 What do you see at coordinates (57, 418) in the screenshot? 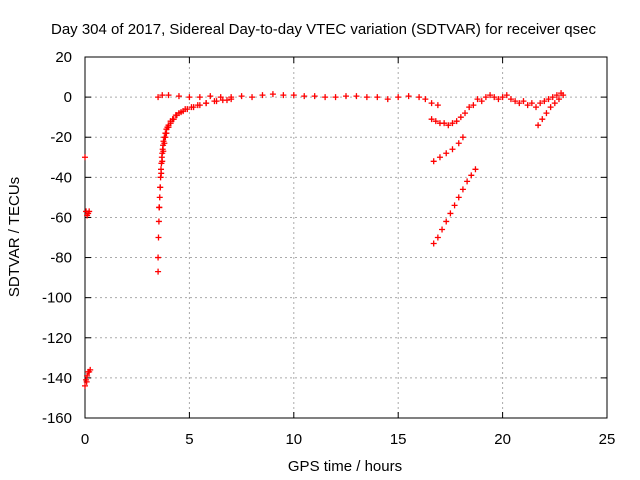
I see `y-tick-label: -160` at bounding box center [57, 418].